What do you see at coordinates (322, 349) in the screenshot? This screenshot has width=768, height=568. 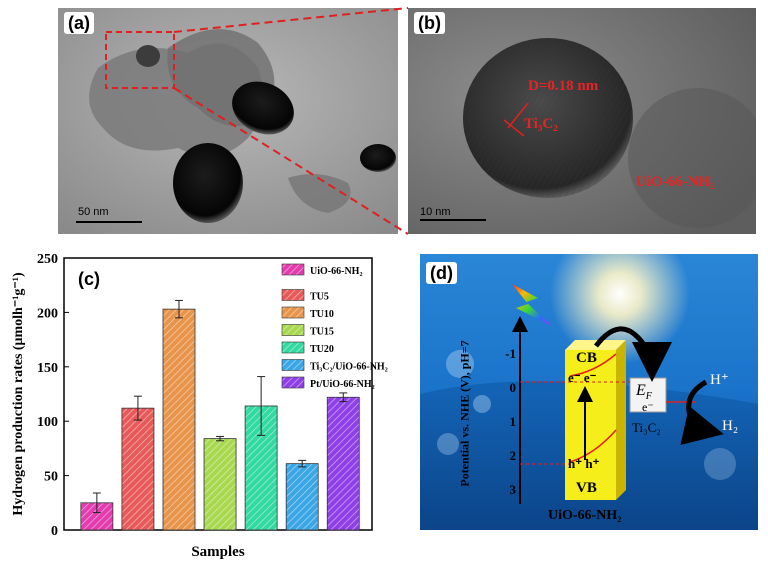 I see `legend-label-4: TU20` at bounding box center [322, 349].